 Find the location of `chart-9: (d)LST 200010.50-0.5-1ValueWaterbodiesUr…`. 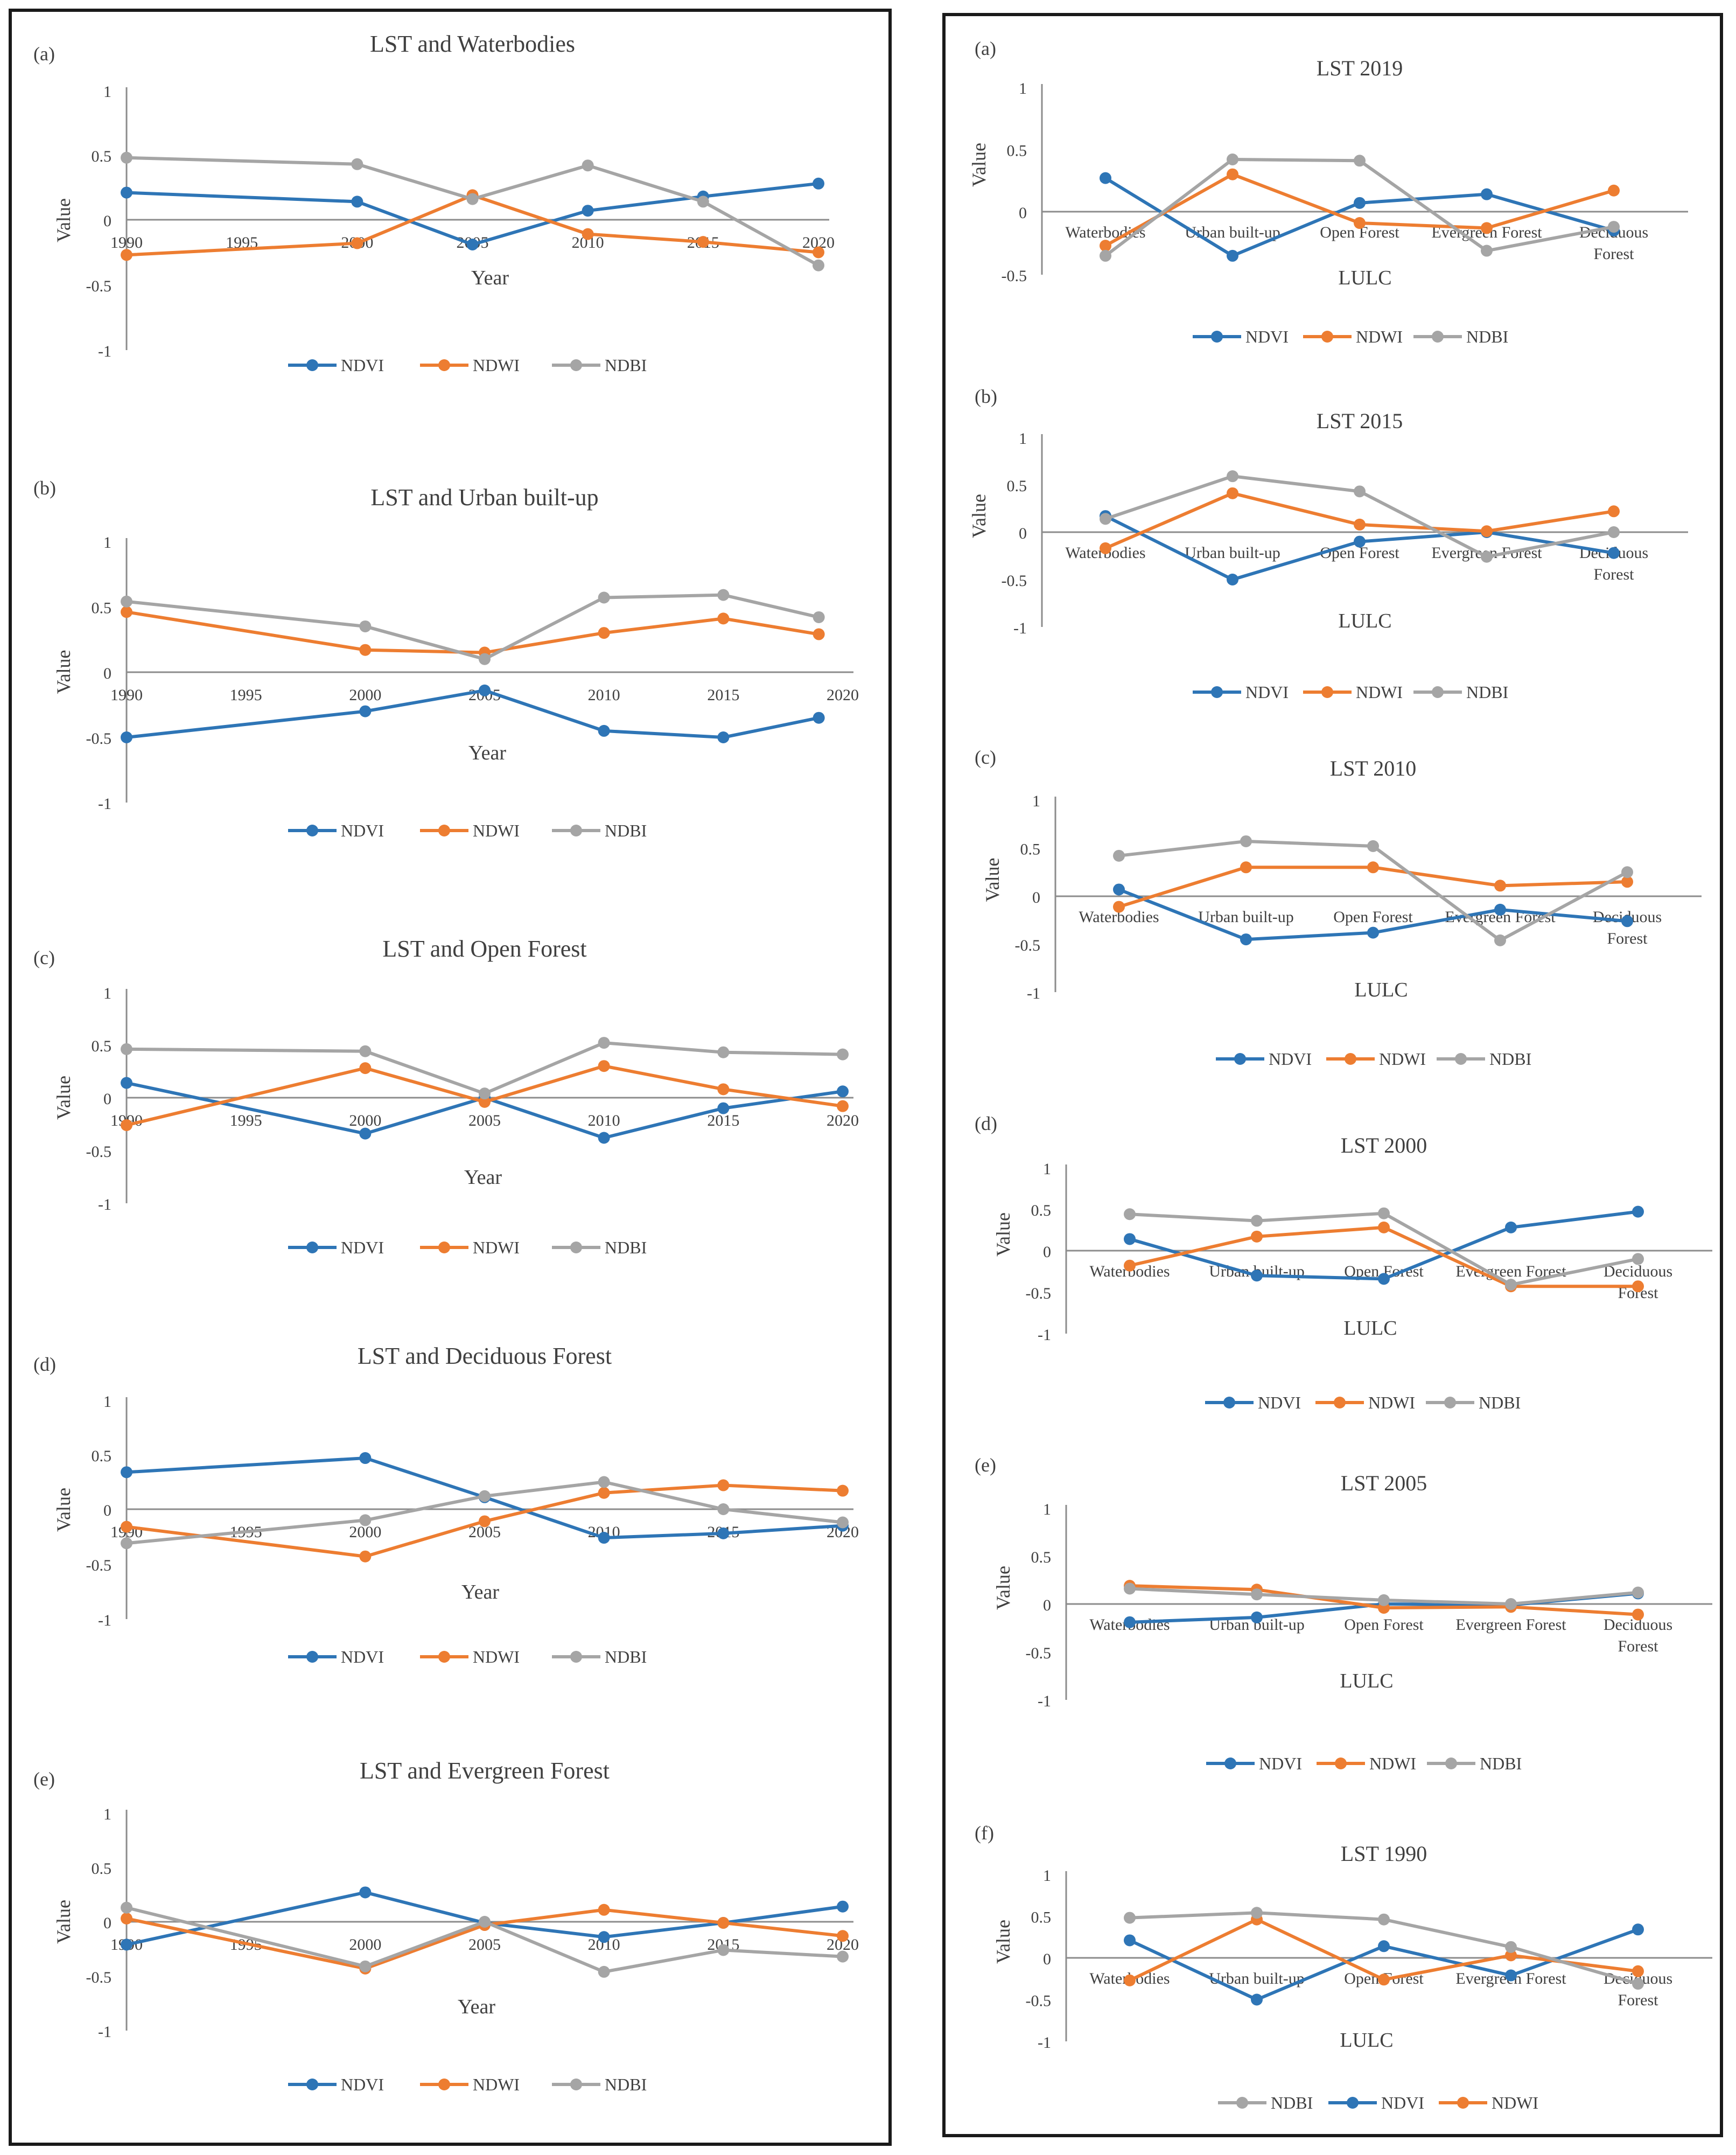

chart-9: (d)LST 200010.50-0.5-1ValueWaterbodiesUr… is located at coordinates (1343, 1262).